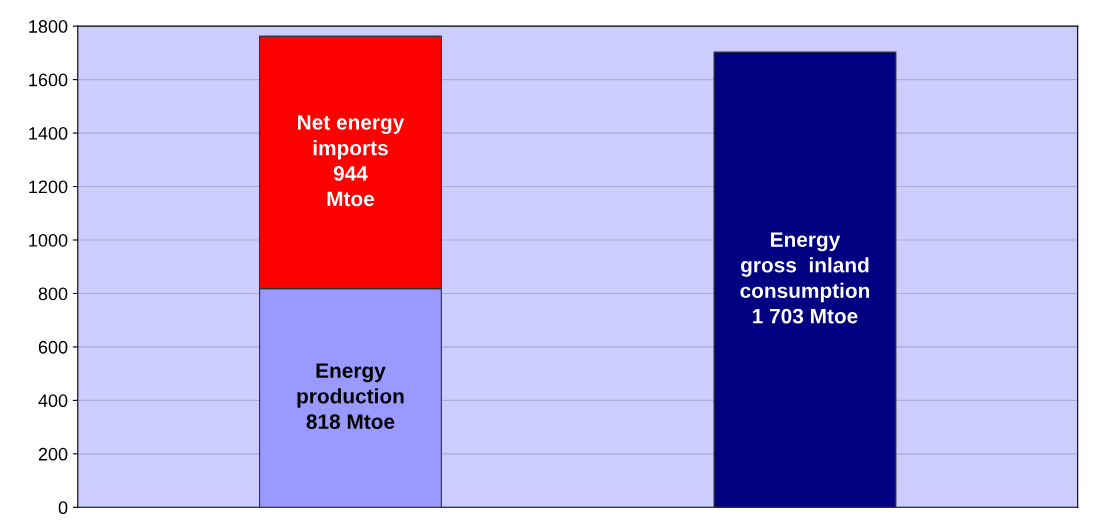 This screenshot has width=1111, height=523. I want to click on y-tick-label: 800, so click(53, 294).